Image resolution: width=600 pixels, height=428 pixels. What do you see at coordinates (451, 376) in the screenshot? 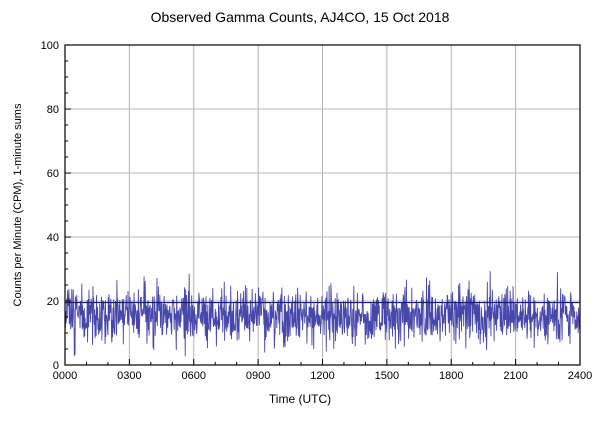
I see `x-tick-label: 1800` at bounding box center [451, 376].